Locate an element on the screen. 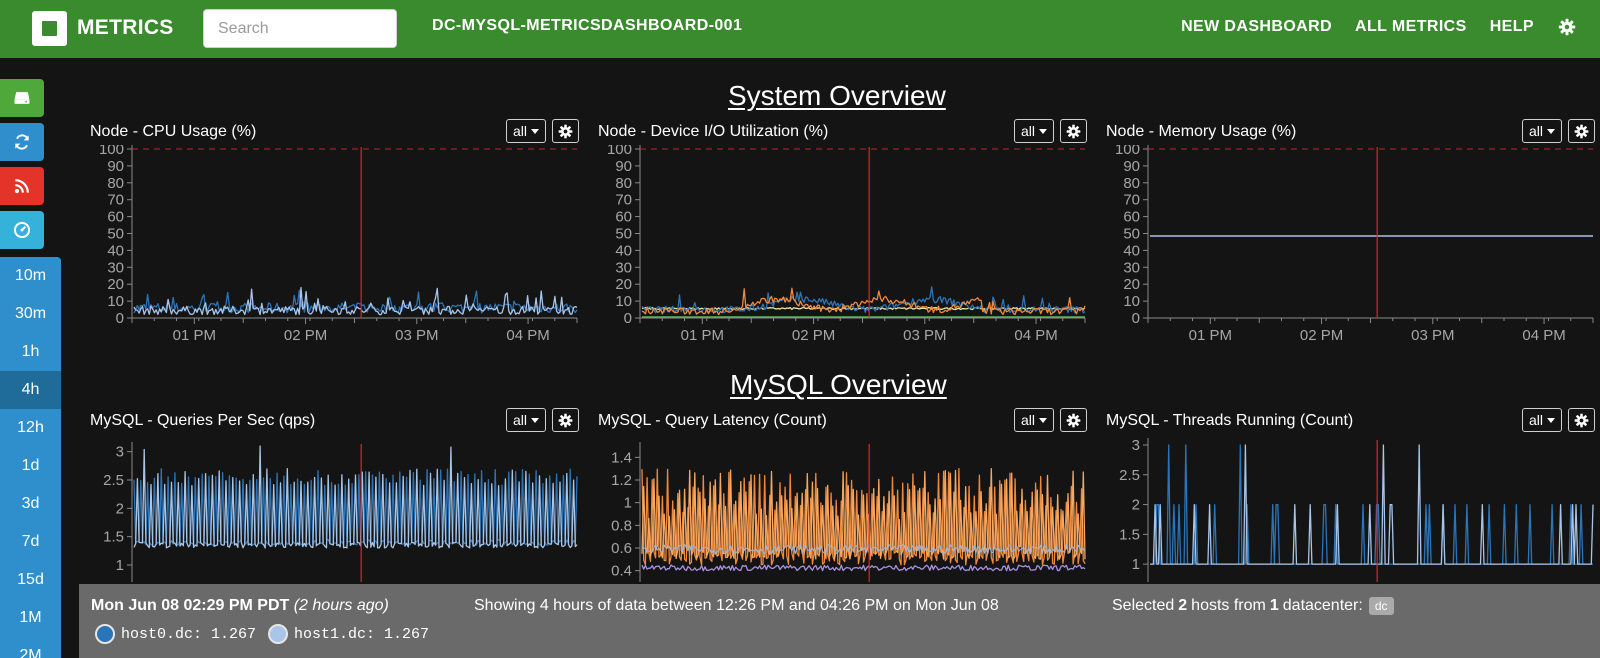  feed-button is located at coordinates (22, 186).